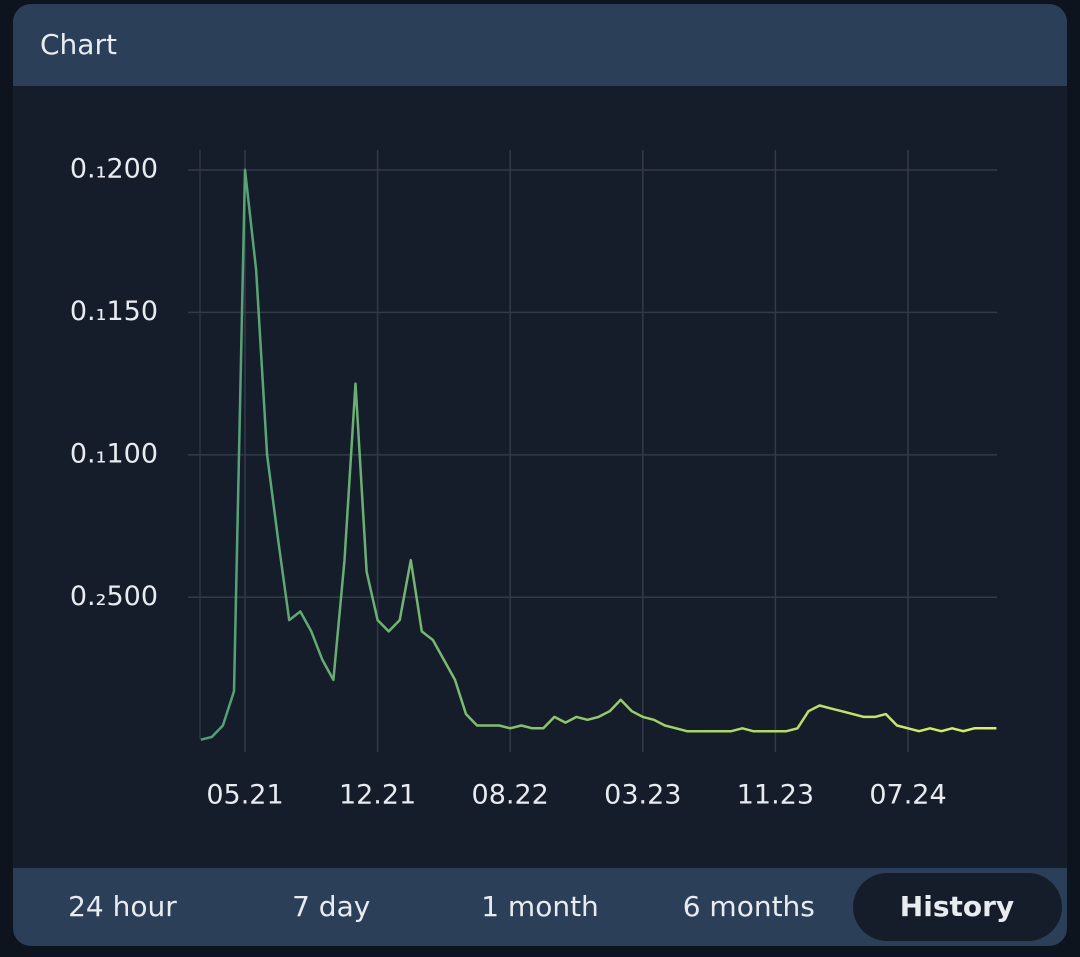 This screenshot has width=1080, height=957. I want to click on x-tick-label: 05.21, so click(244, 795).